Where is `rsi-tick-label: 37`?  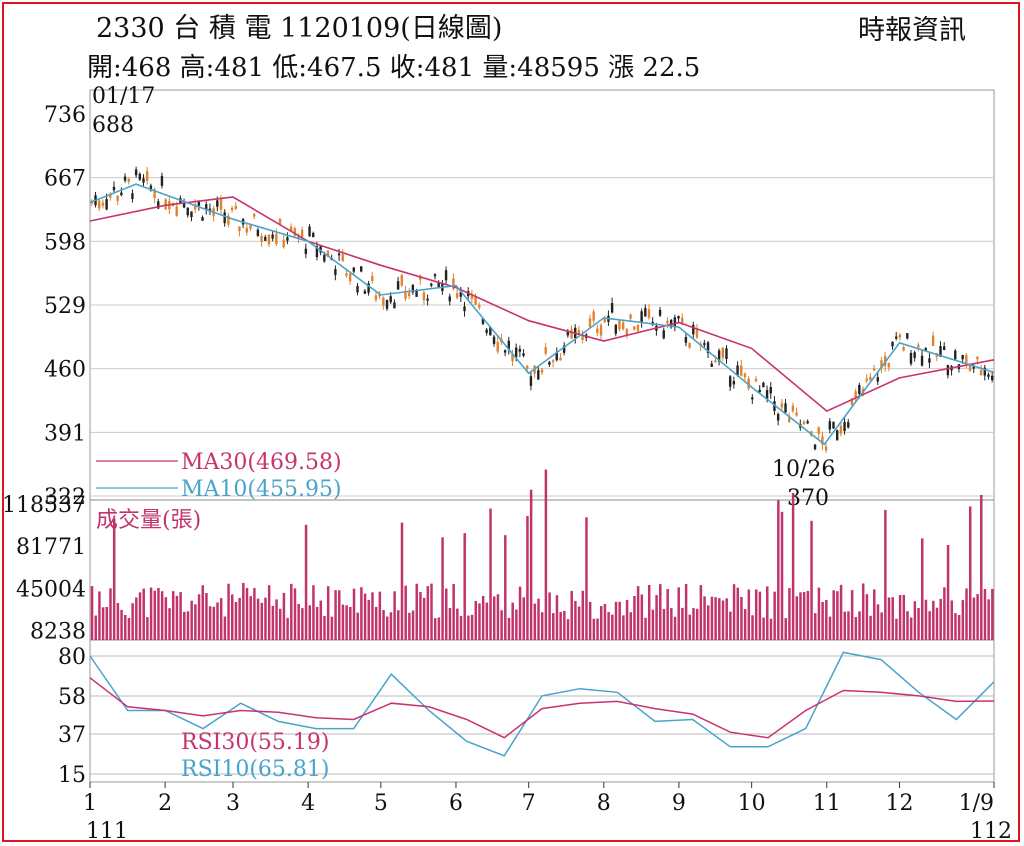
rsi-tick-label: 37 is located at coordinates (72, 735).